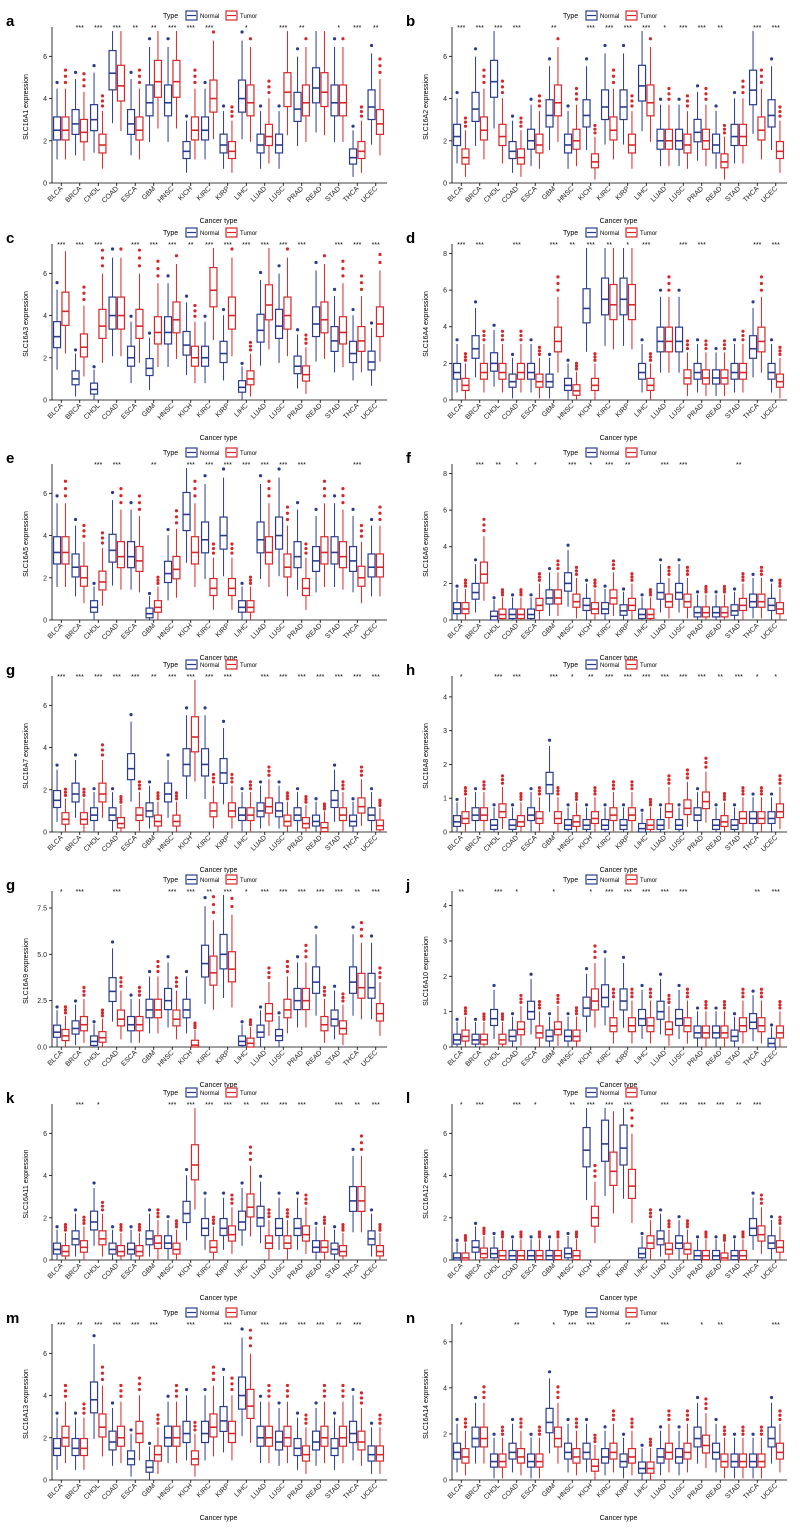 The width and height of the screenshot is (800, 1533). What do you see at coordinates (92, 843) in the screenshot?
I see `x-tick-label: CHOL` at bounding box center [92, 843].